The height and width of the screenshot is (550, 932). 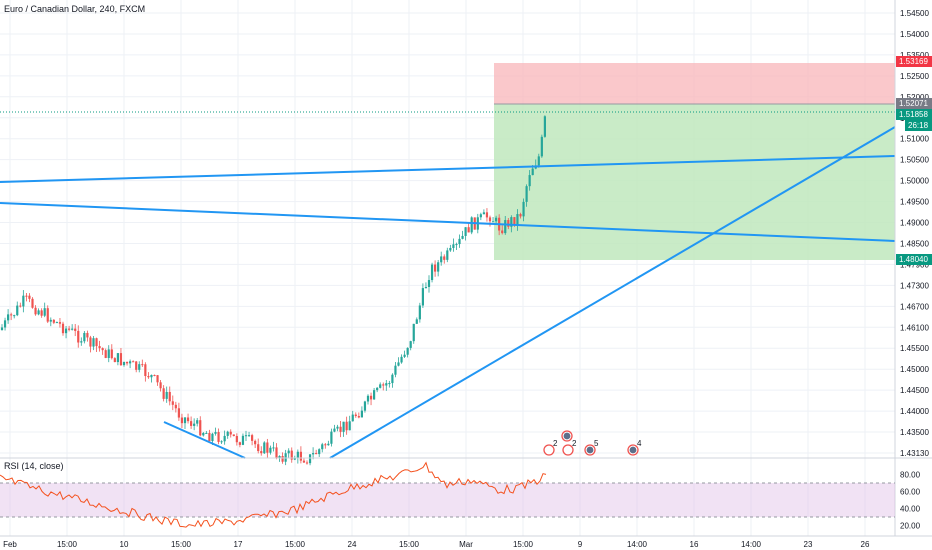 What do you see at coordinates (634, 447) in the screenshot?
I see `event-badge: 4` at bounding box center [634, 447].